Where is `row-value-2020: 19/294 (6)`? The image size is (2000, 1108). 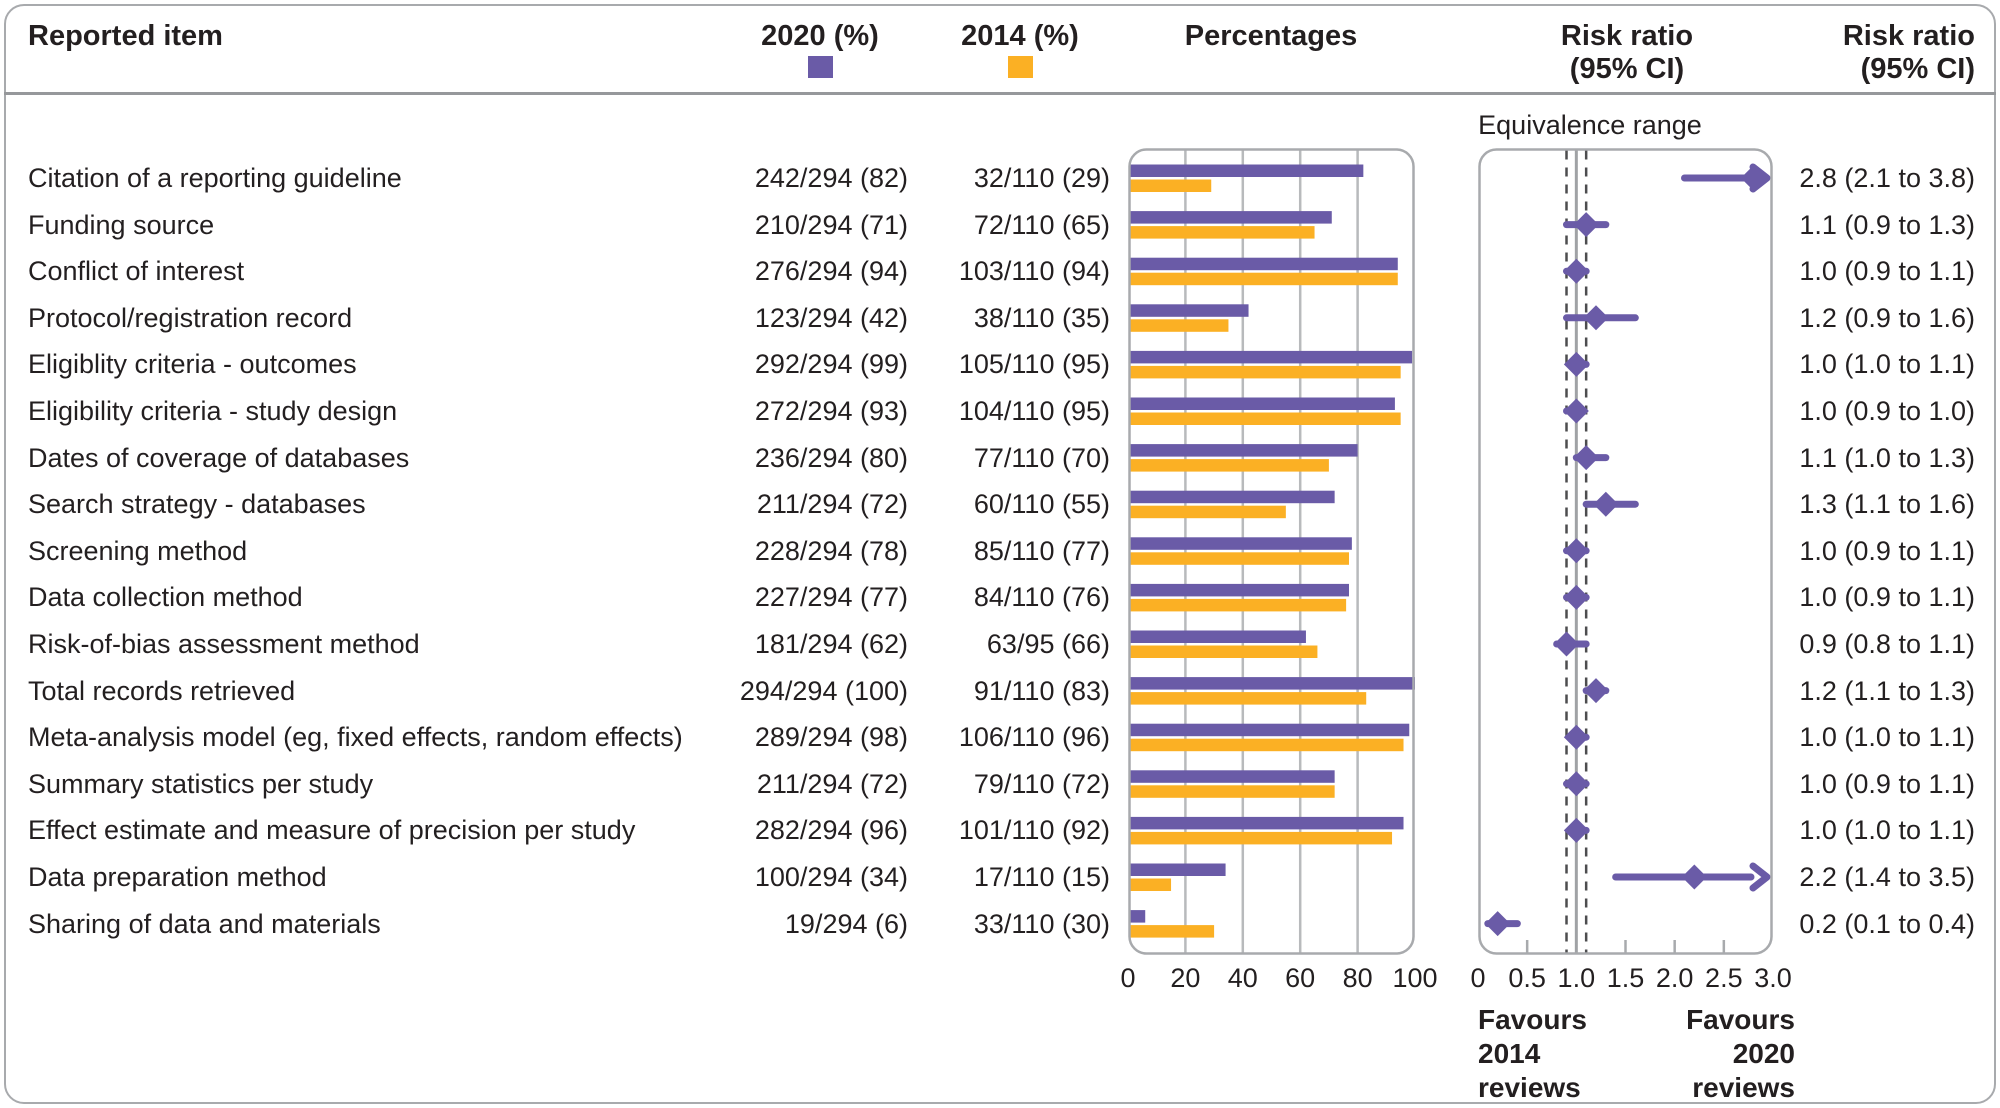 row-value-2020: 19/294 (6) is located at coordinates (846, 923).